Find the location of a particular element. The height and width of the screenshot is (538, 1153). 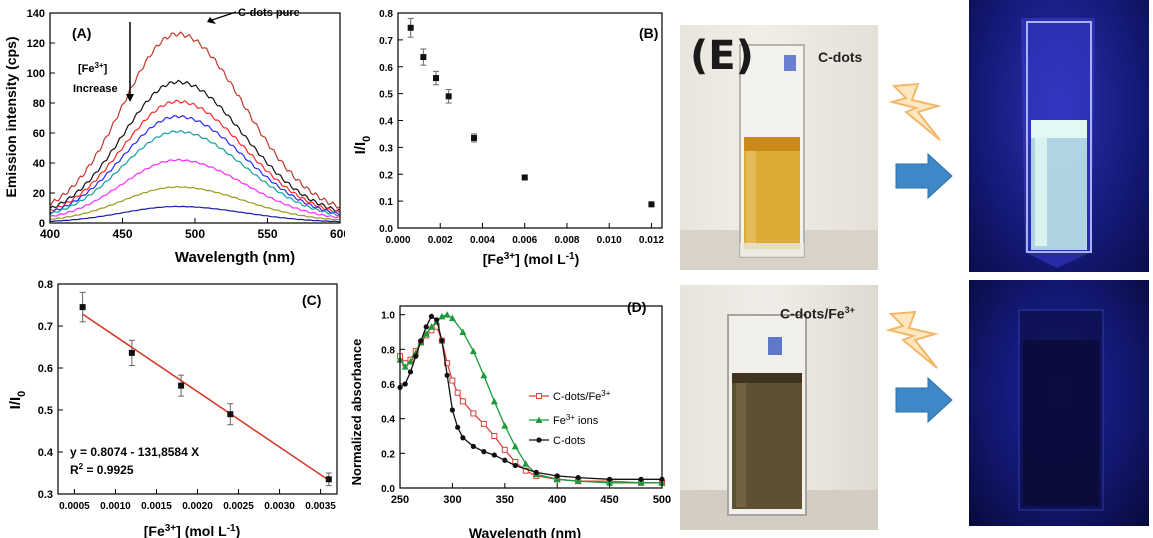

chart-a-annotation-ion: [Fe3+] is located at coordinates (93, 68).